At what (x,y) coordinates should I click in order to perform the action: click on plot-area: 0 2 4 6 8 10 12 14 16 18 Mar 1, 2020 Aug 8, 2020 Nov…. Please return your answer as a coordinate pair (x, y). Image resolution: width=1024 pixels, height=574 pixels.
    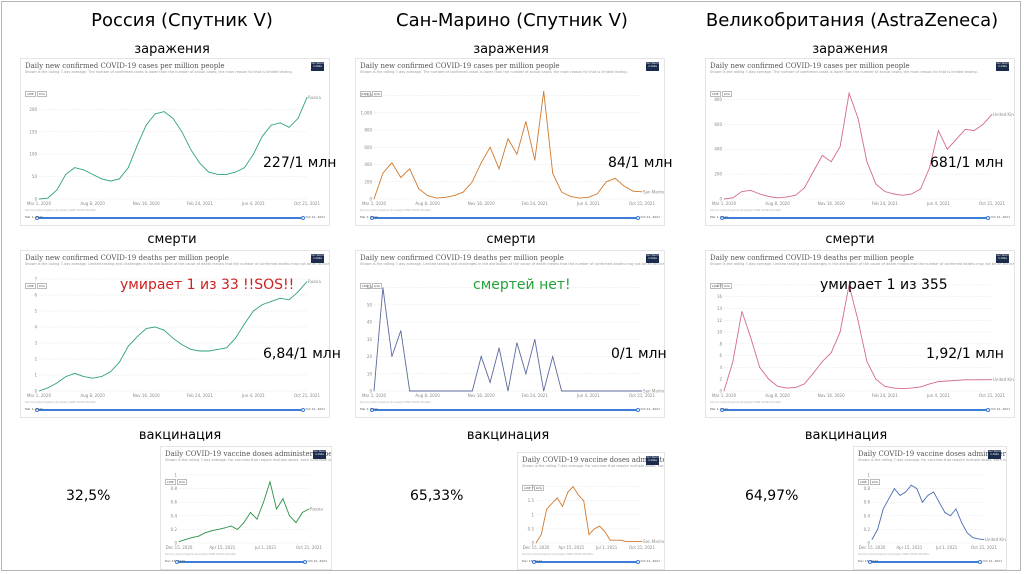
    Looking at the image, I should click on (863, 340).